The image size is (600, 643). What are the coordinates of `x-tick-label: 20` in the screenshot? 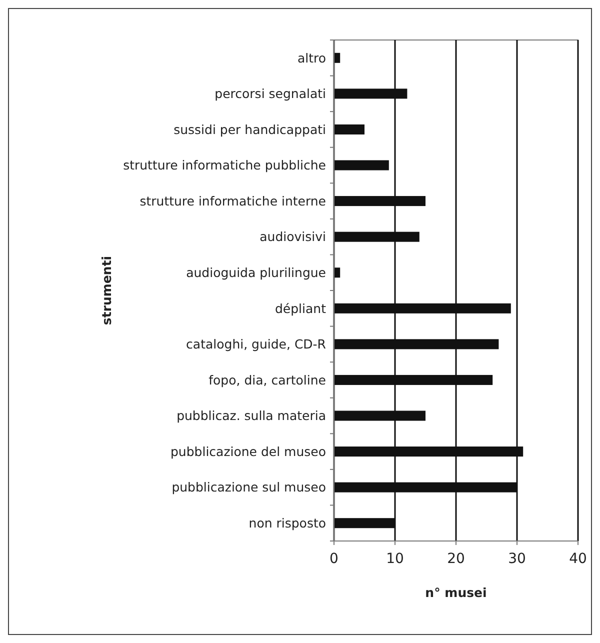 It's located at (456, 559).